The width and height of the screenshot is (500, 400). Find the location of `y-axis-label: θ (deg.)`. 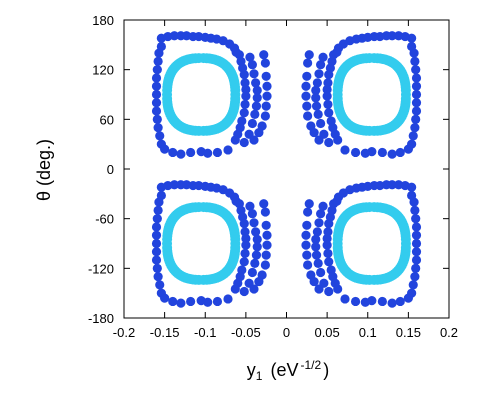

y-axis-label: θ (deg.) is located at coordinates (44, 170).